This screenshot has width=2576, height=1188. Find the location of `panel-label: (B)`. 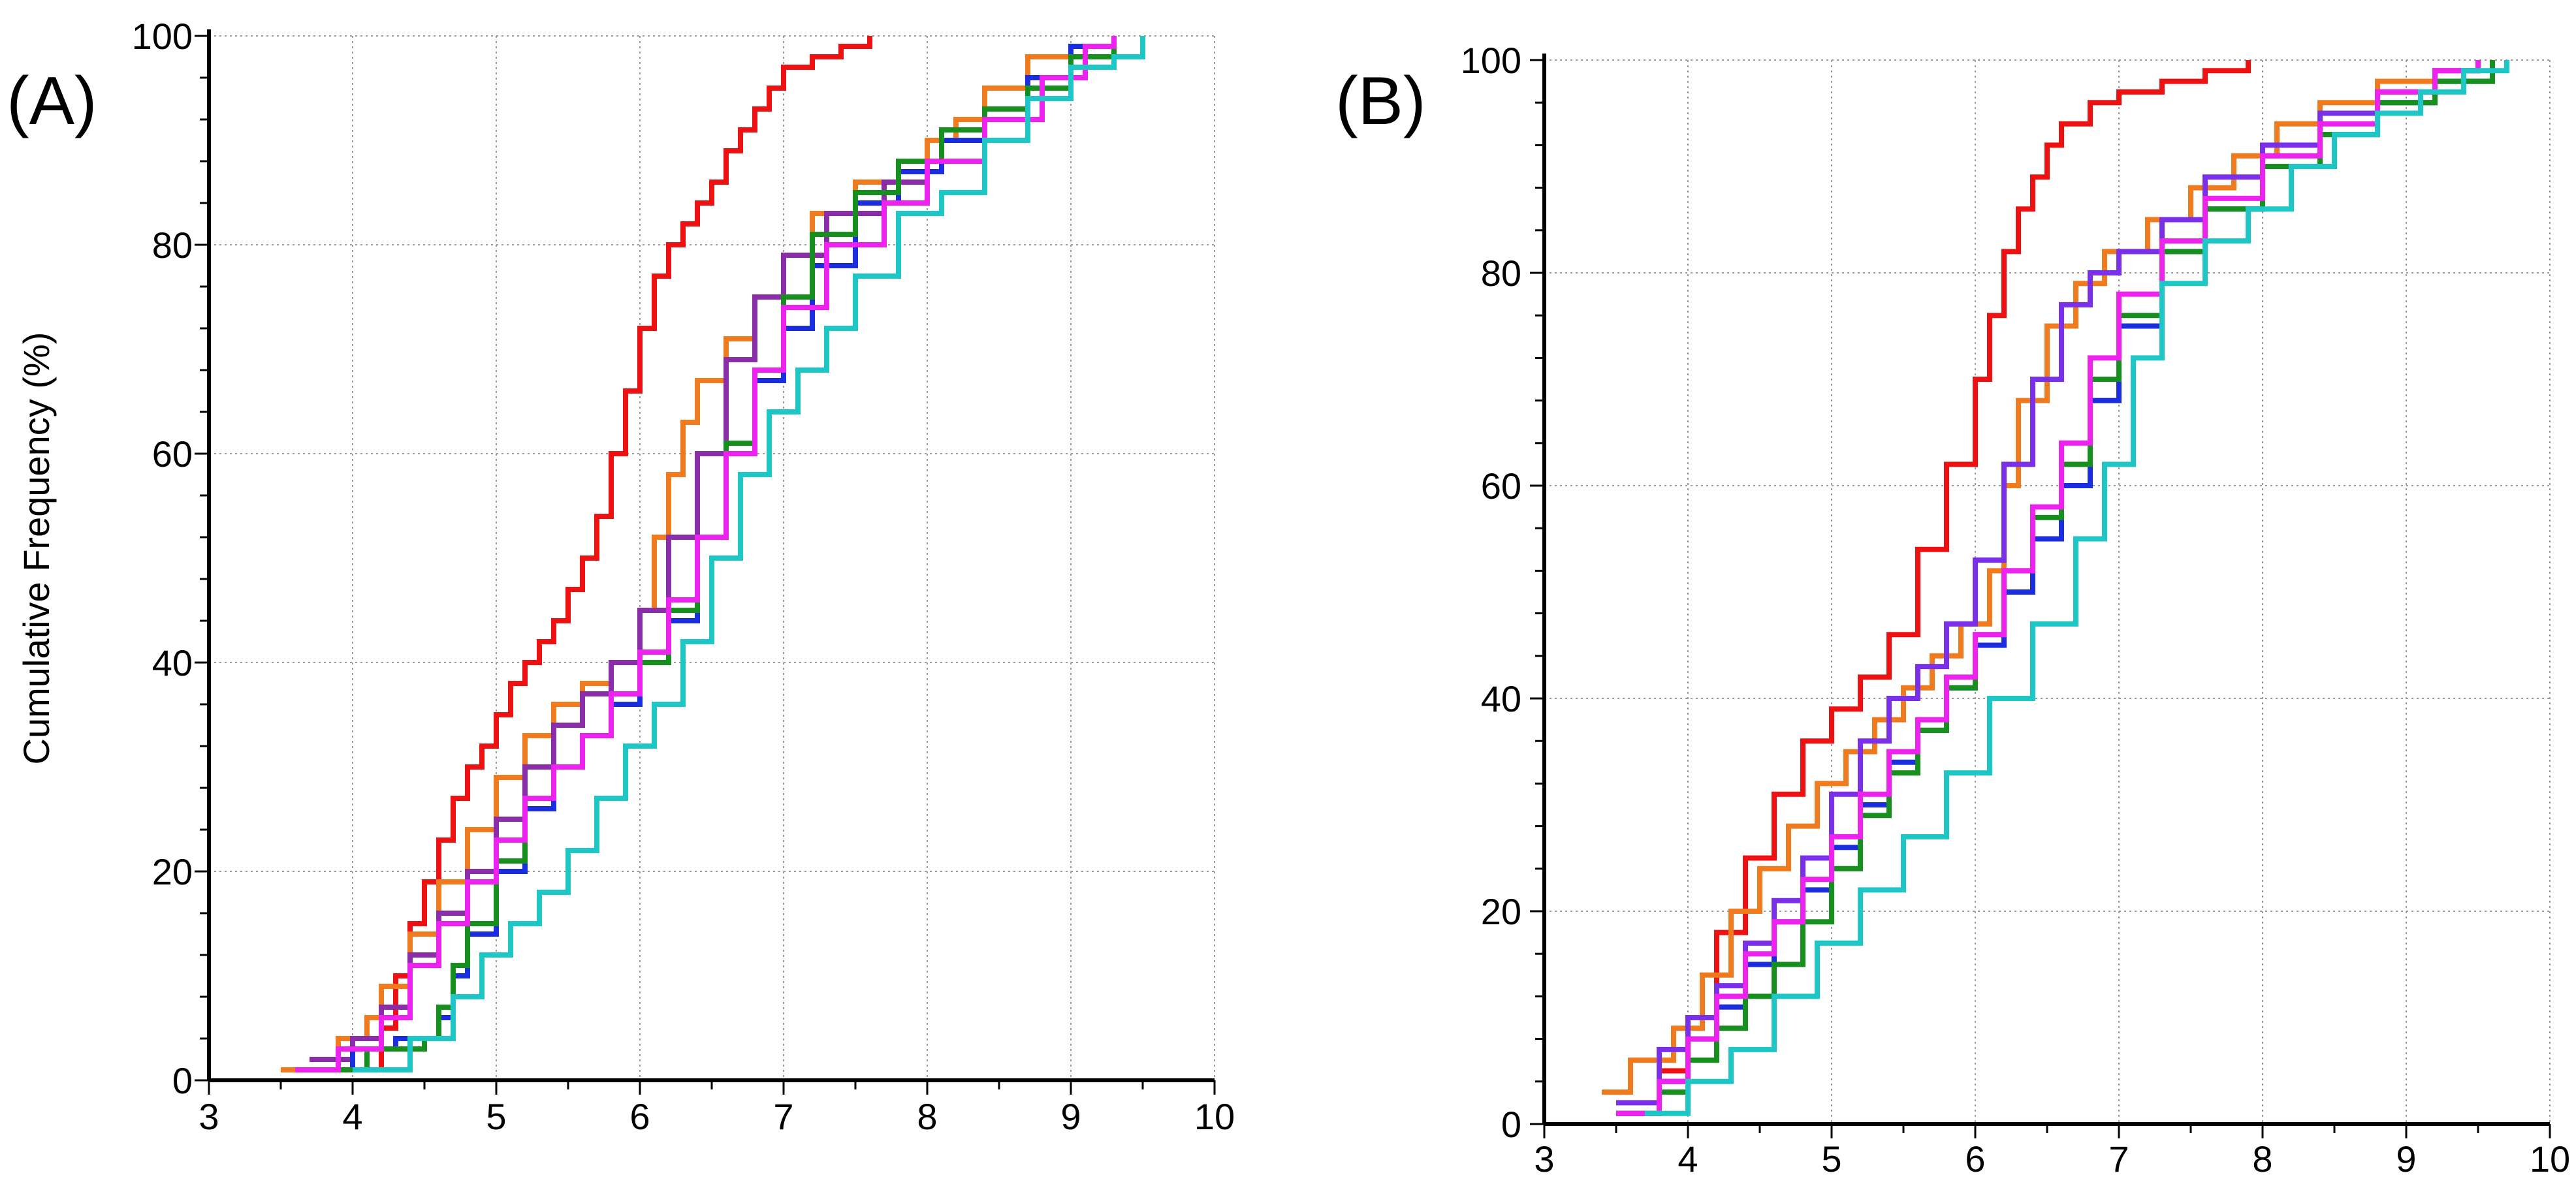

panel-label: (B) is located at coordinates (1381, 101).